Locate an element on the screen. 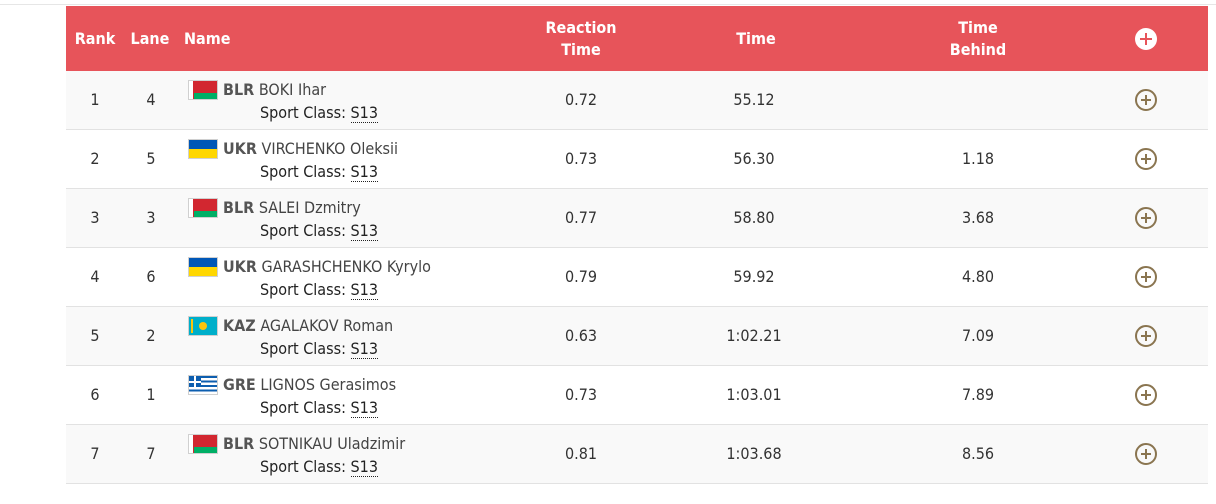  time-behind-cell: 1.18 is located at coordinates (978, 158).